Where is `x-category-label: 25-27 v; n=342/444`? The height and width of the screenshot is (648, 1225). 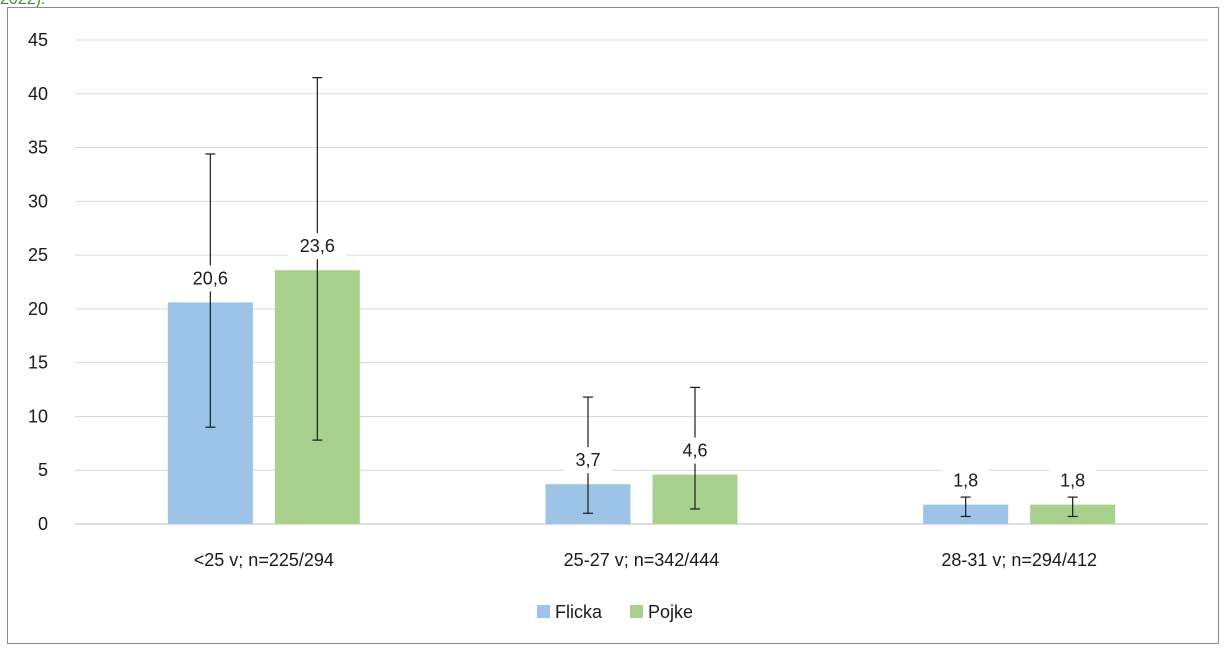 x-category-label: 25-27 v; n=342/444 is located at coordinates (642, 560).